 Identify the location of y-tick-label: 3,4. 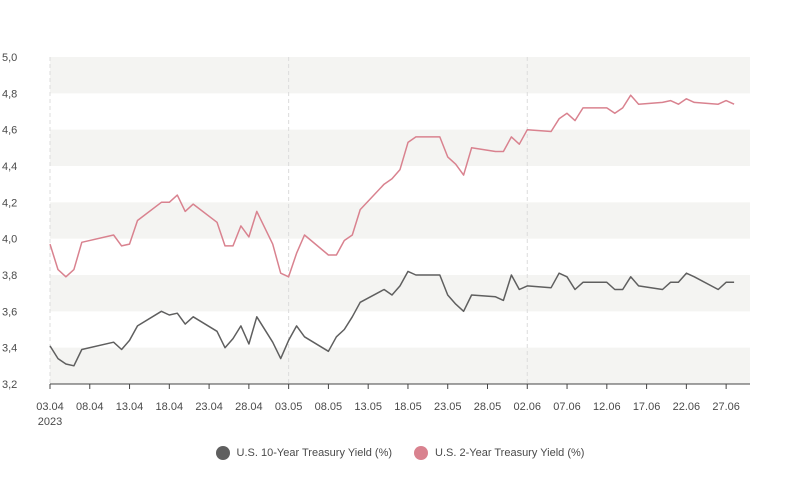
(9, 349).